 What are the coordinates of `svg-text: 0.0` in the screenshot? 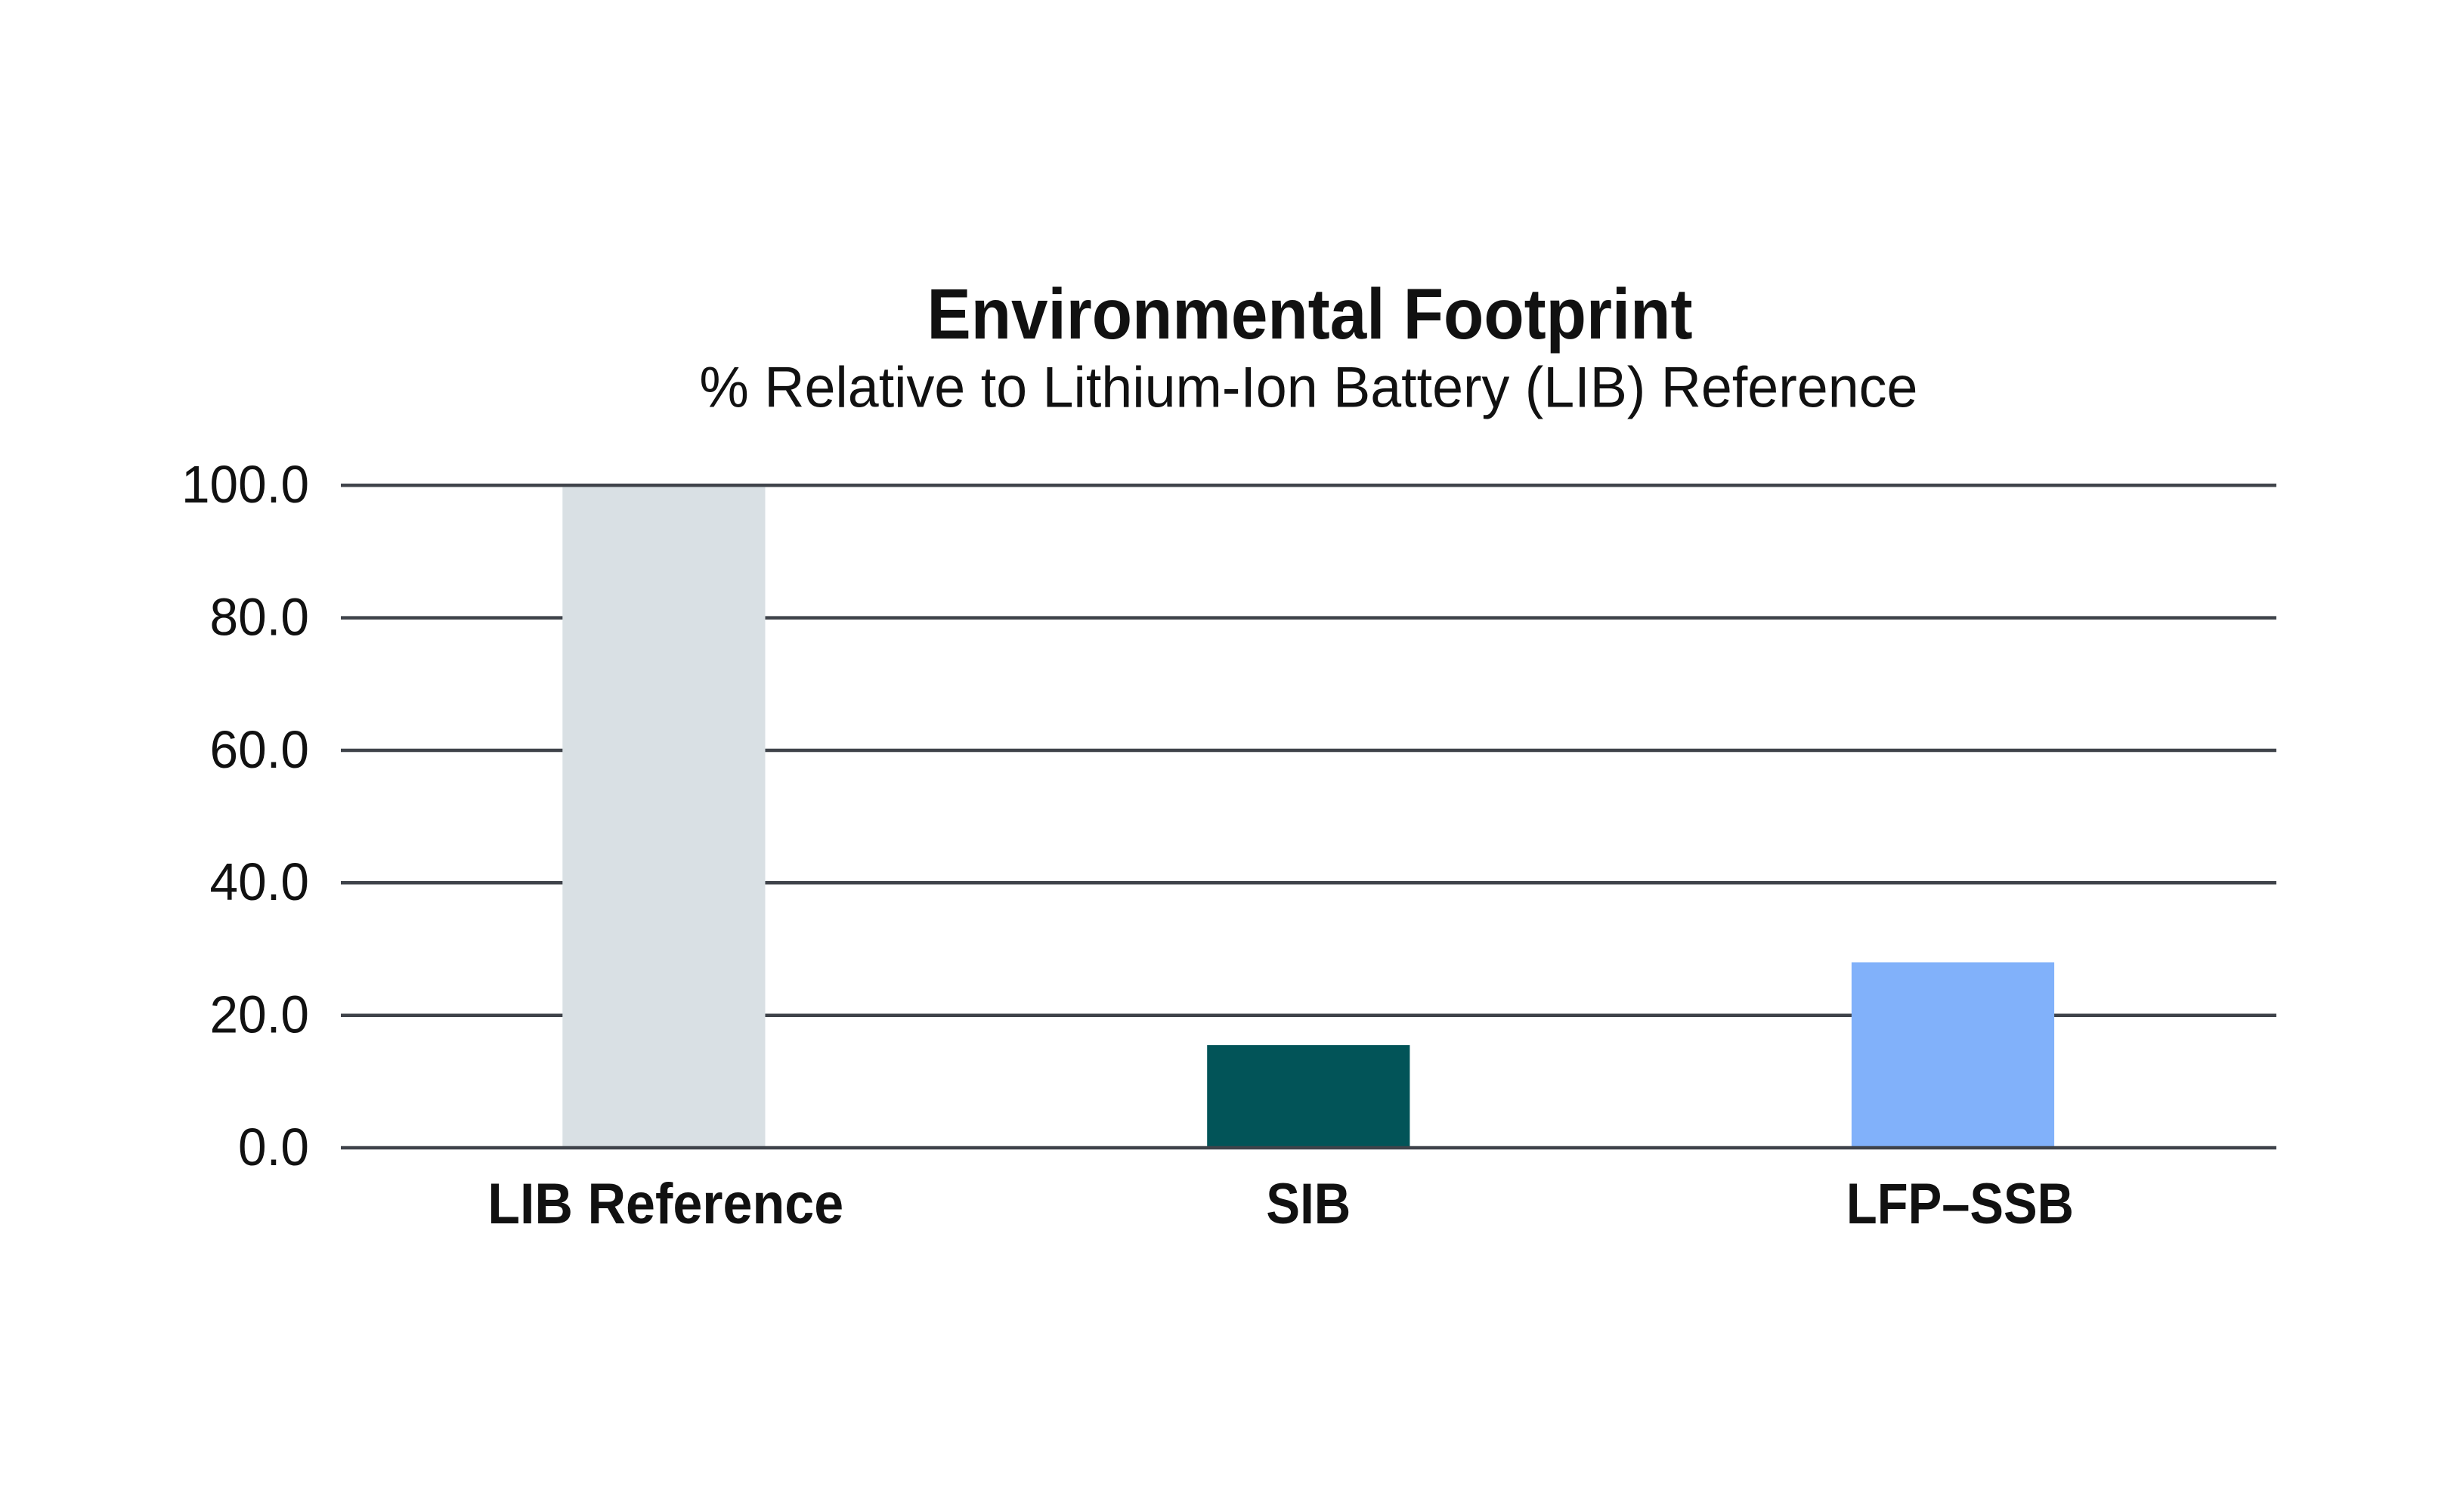 It's located at (273, 1147).